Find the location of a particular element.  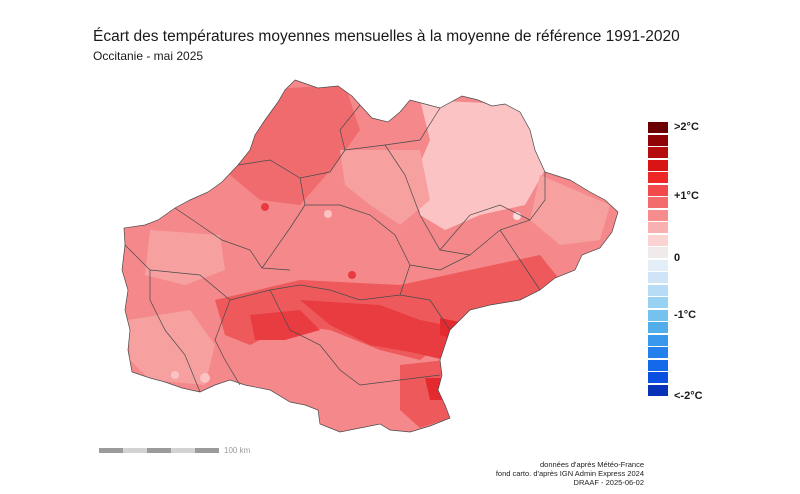

scale-bar is located at coordinates (159, 450).